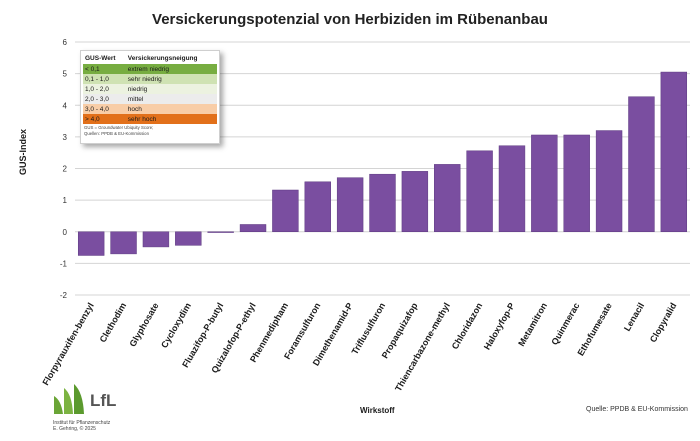 Image resolution: width=700 pixels, height=441 pixels. I want to click on y-tick-label: 2, so click(65, 169).